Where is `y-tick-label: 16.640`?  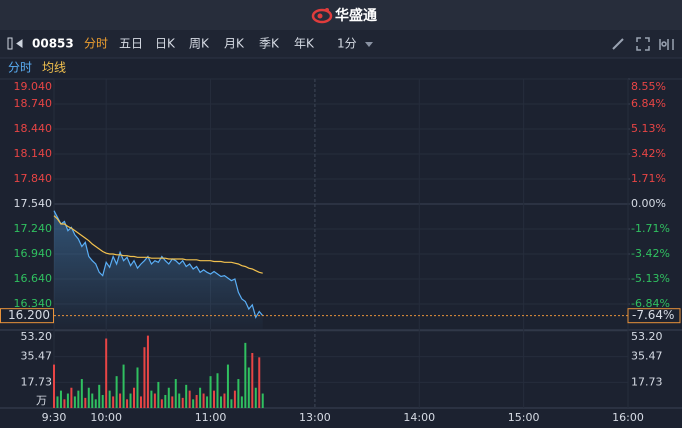
y-tick-label: 16.640 is located at coordinates (33, 278).